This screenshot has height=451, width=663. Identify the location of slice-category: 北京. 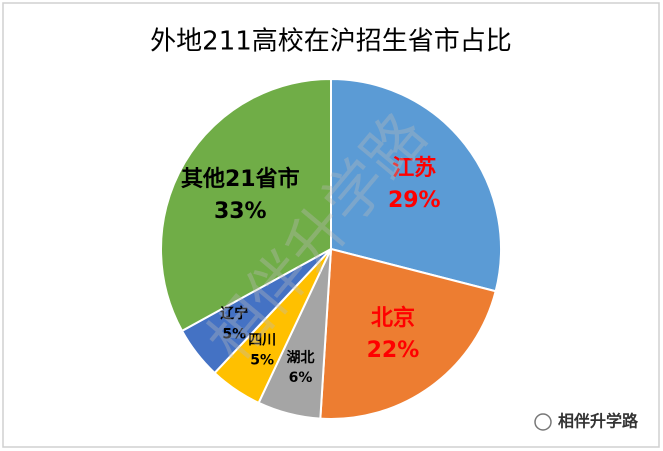
(393, 318).